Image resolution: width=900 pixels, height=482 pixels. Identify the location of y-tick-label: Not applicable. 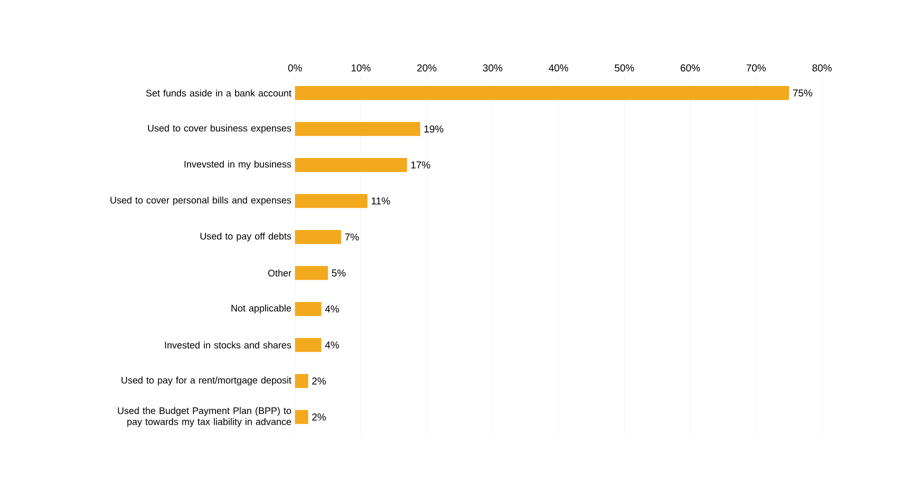
(262, 309).